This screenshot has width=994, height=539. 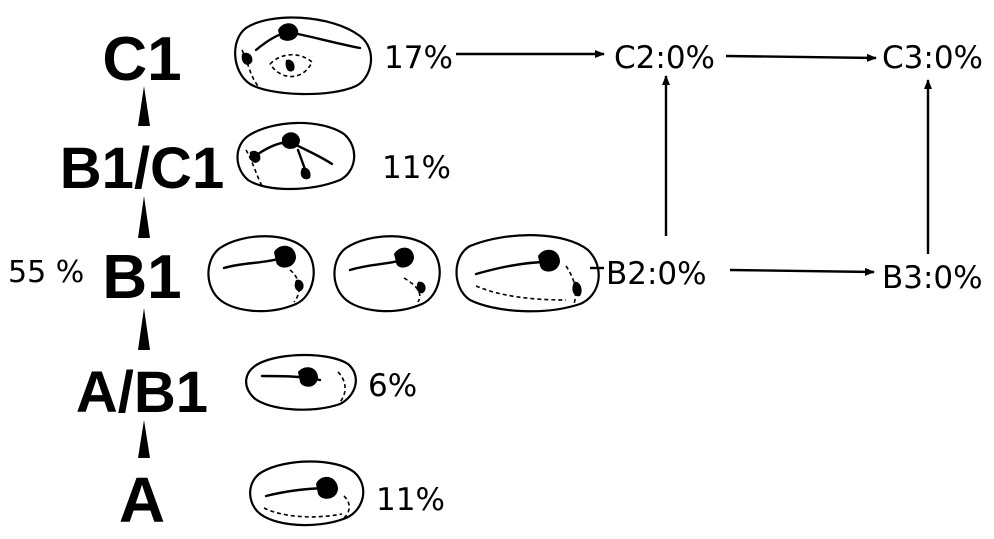 I want to click on percentage-c1: 17%, so click(x=418, y=58).